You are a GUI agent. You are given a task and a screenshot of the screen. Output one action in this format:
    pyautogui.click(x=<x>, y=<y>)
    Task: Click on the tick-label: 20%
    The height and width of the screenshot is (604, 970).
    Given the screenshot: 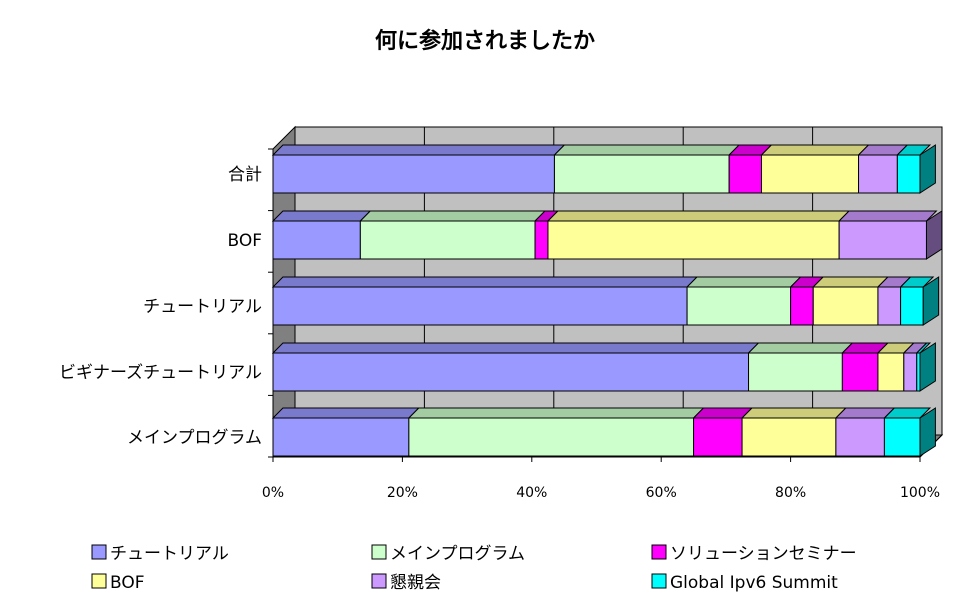 What is the action you would take?
    pyautogui.click(x=402, y=493)
    